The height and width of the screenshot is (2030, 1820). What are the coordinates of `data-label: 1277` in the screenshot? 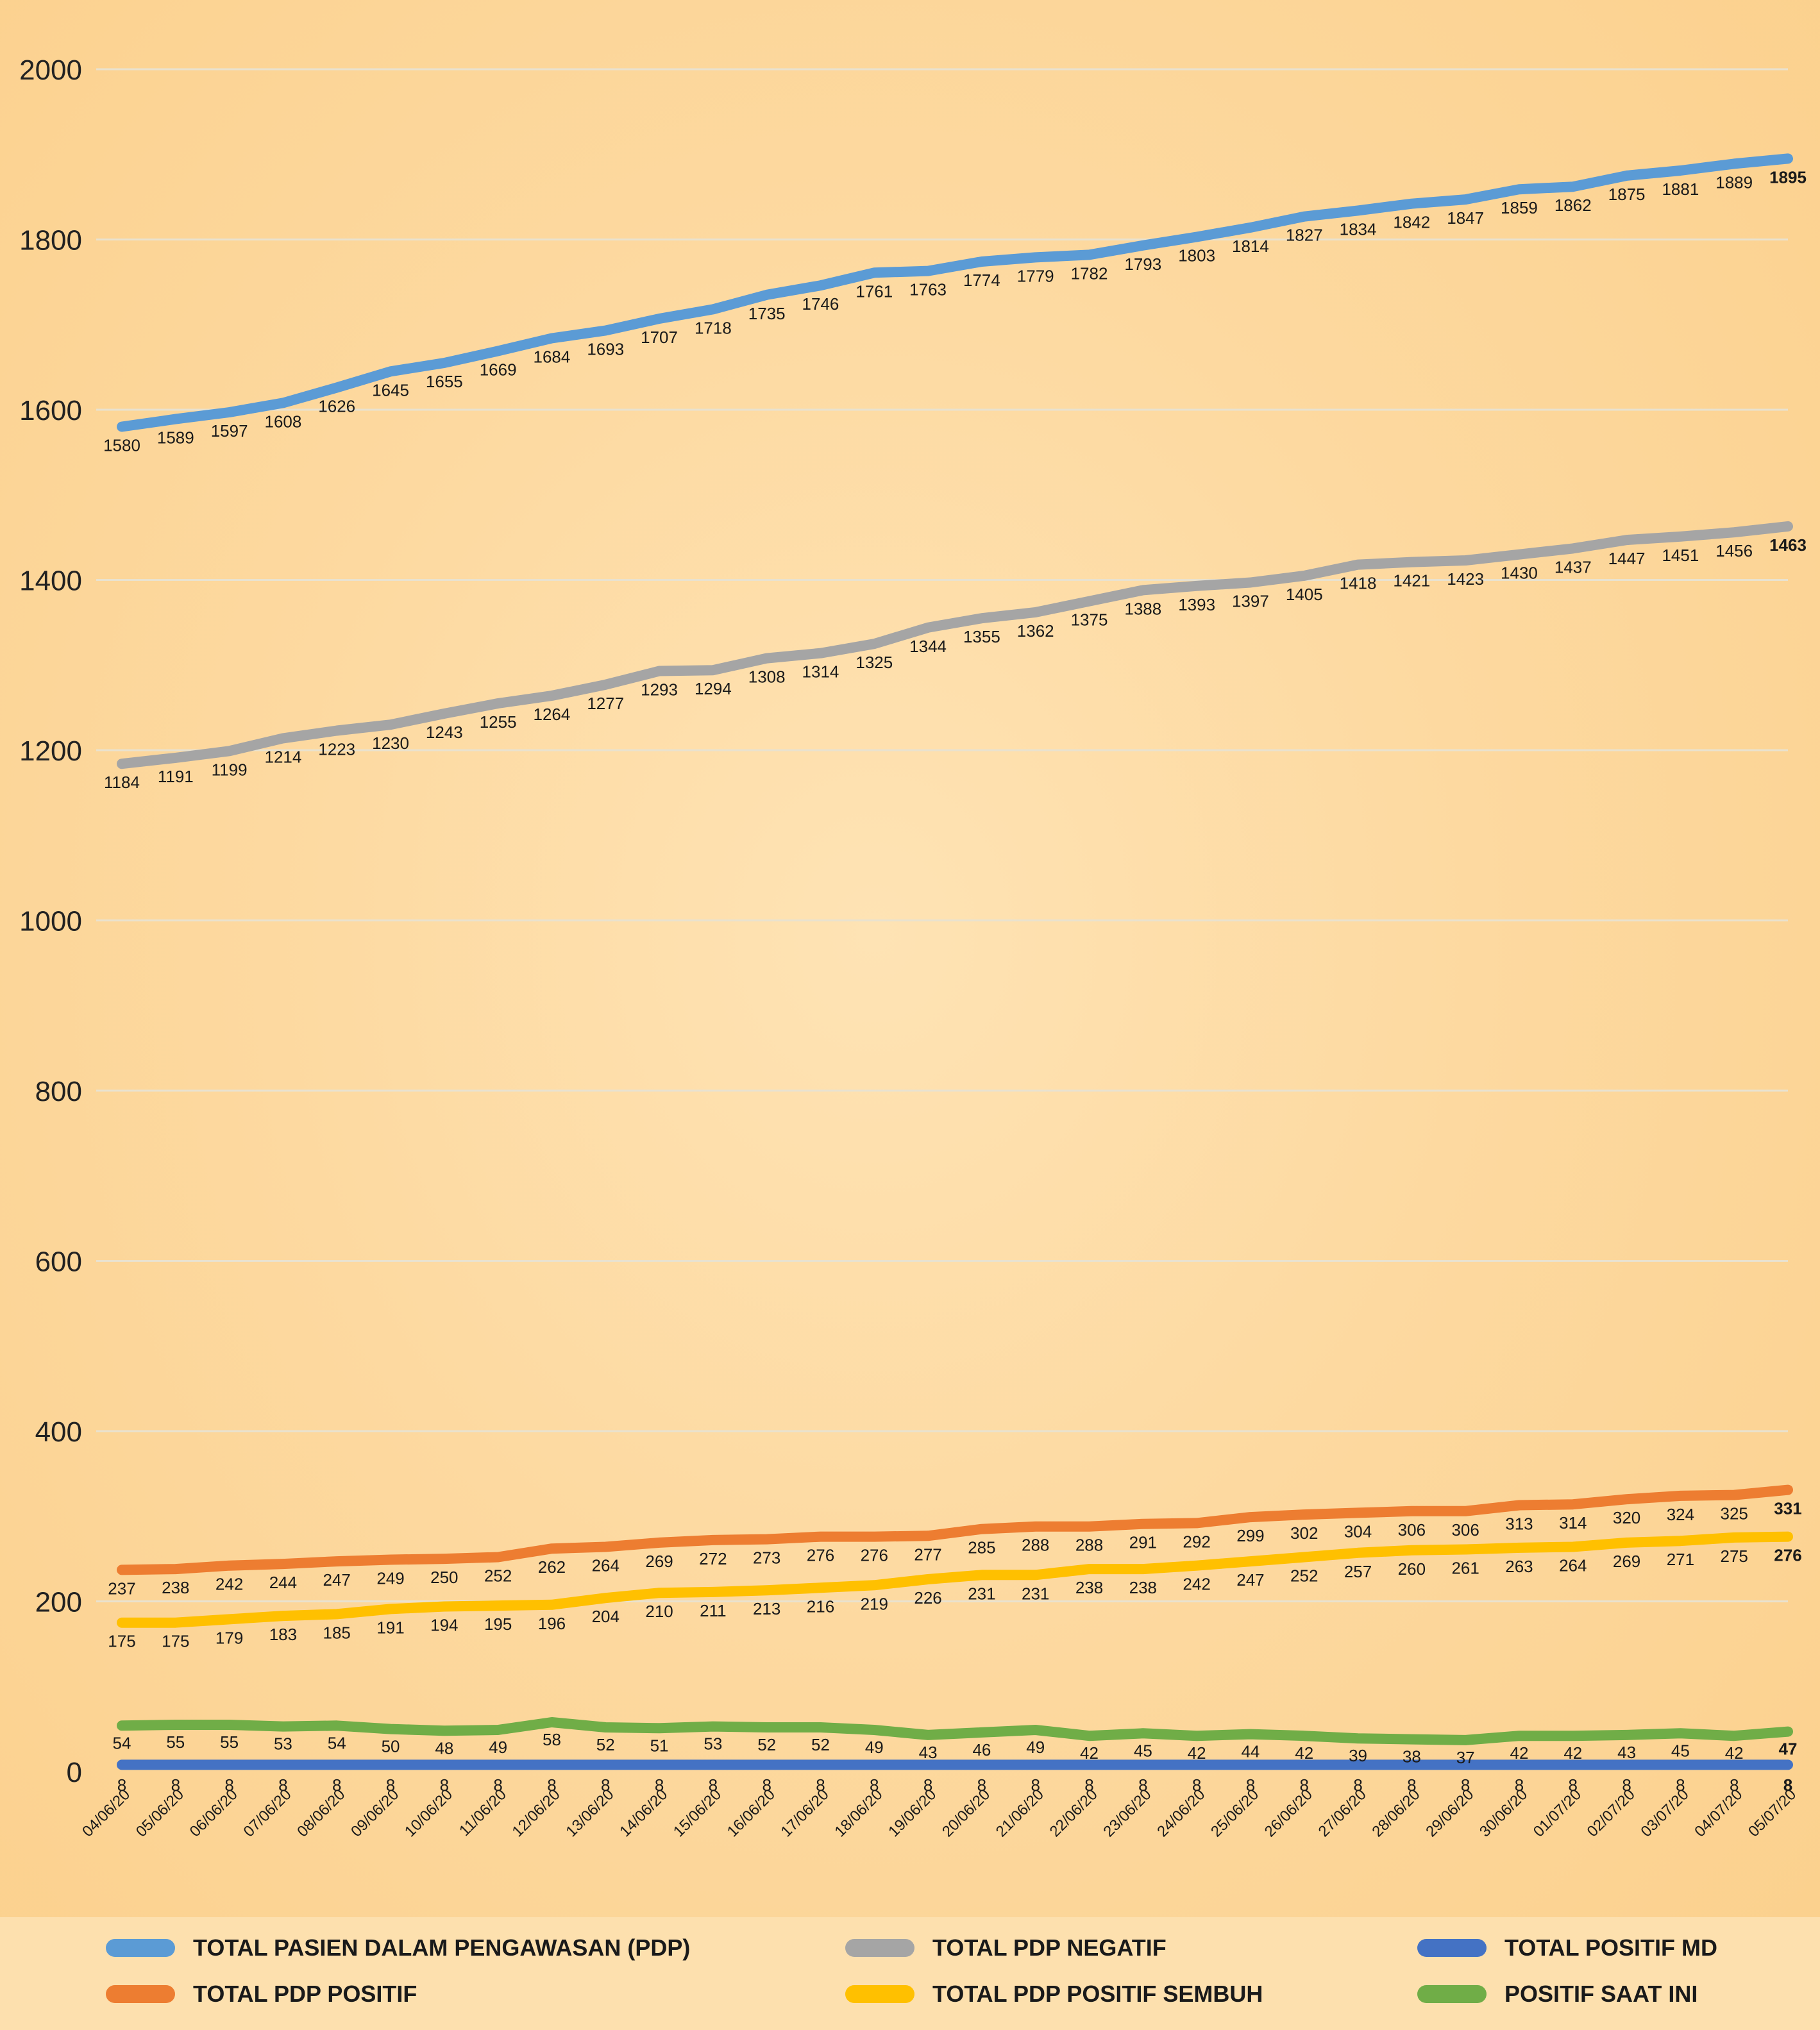 It's located at (605, 704).